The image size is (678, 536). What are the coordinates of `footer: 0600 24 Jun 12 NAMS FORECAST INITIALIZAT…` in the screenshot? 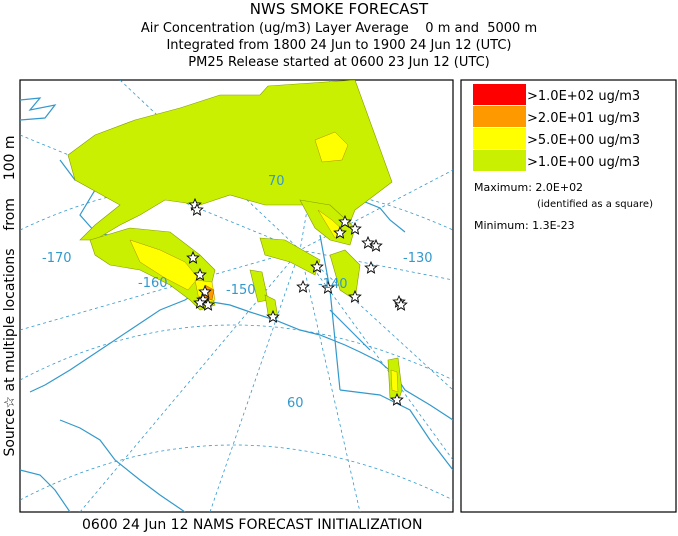 It's located at (252, 524).